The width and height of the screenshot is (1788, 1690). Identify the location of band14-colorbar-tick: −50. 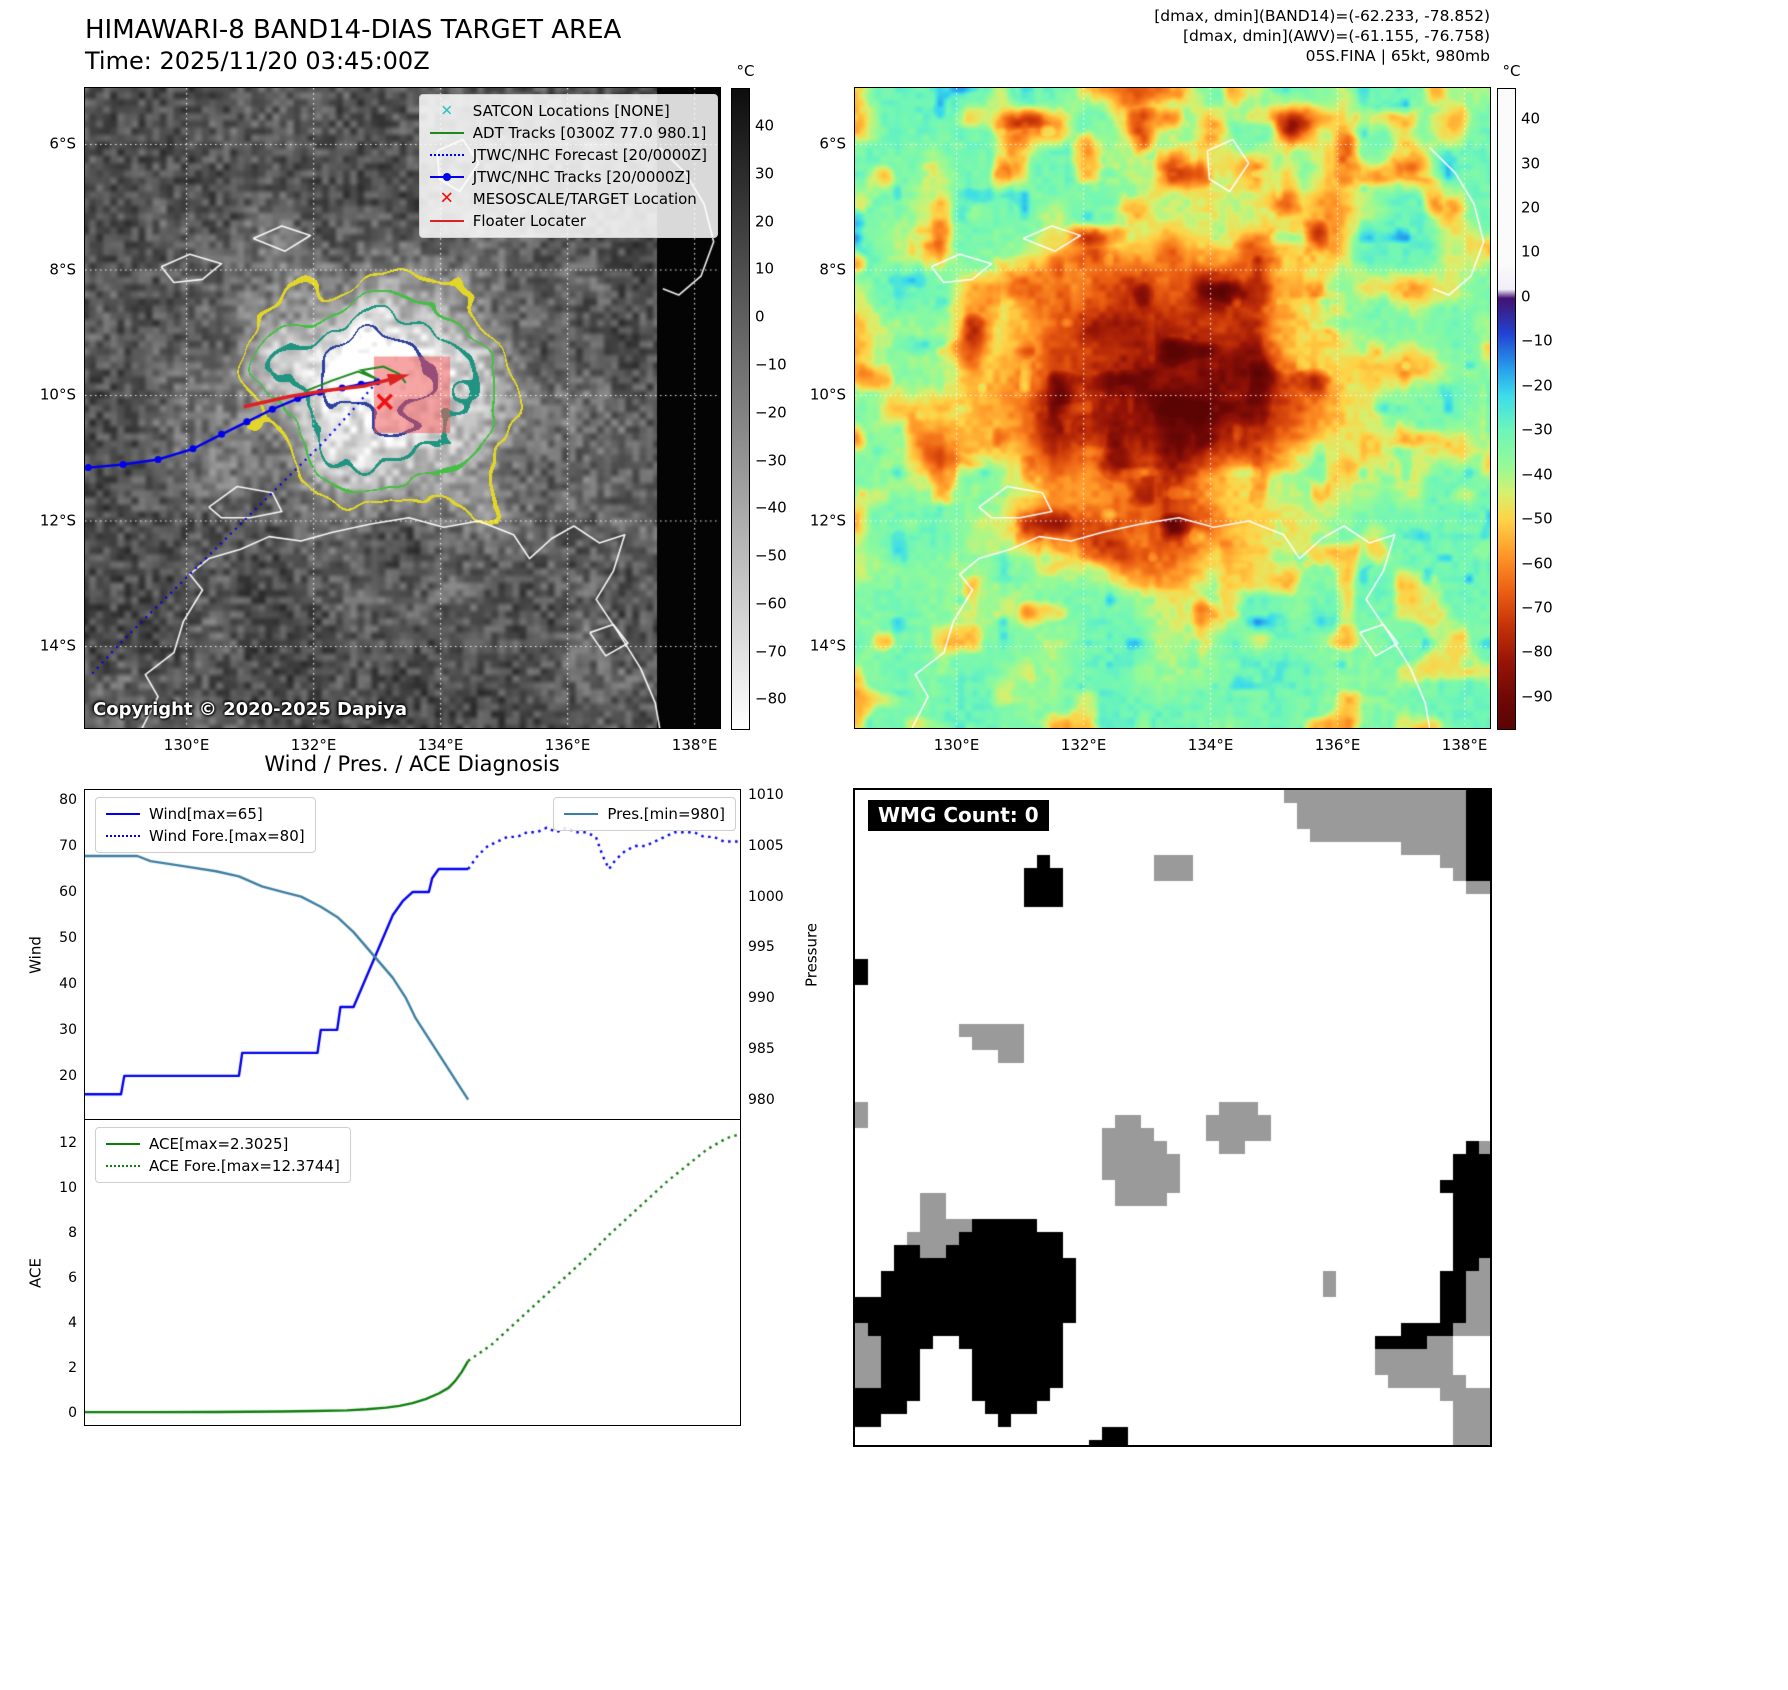
(771, 555).